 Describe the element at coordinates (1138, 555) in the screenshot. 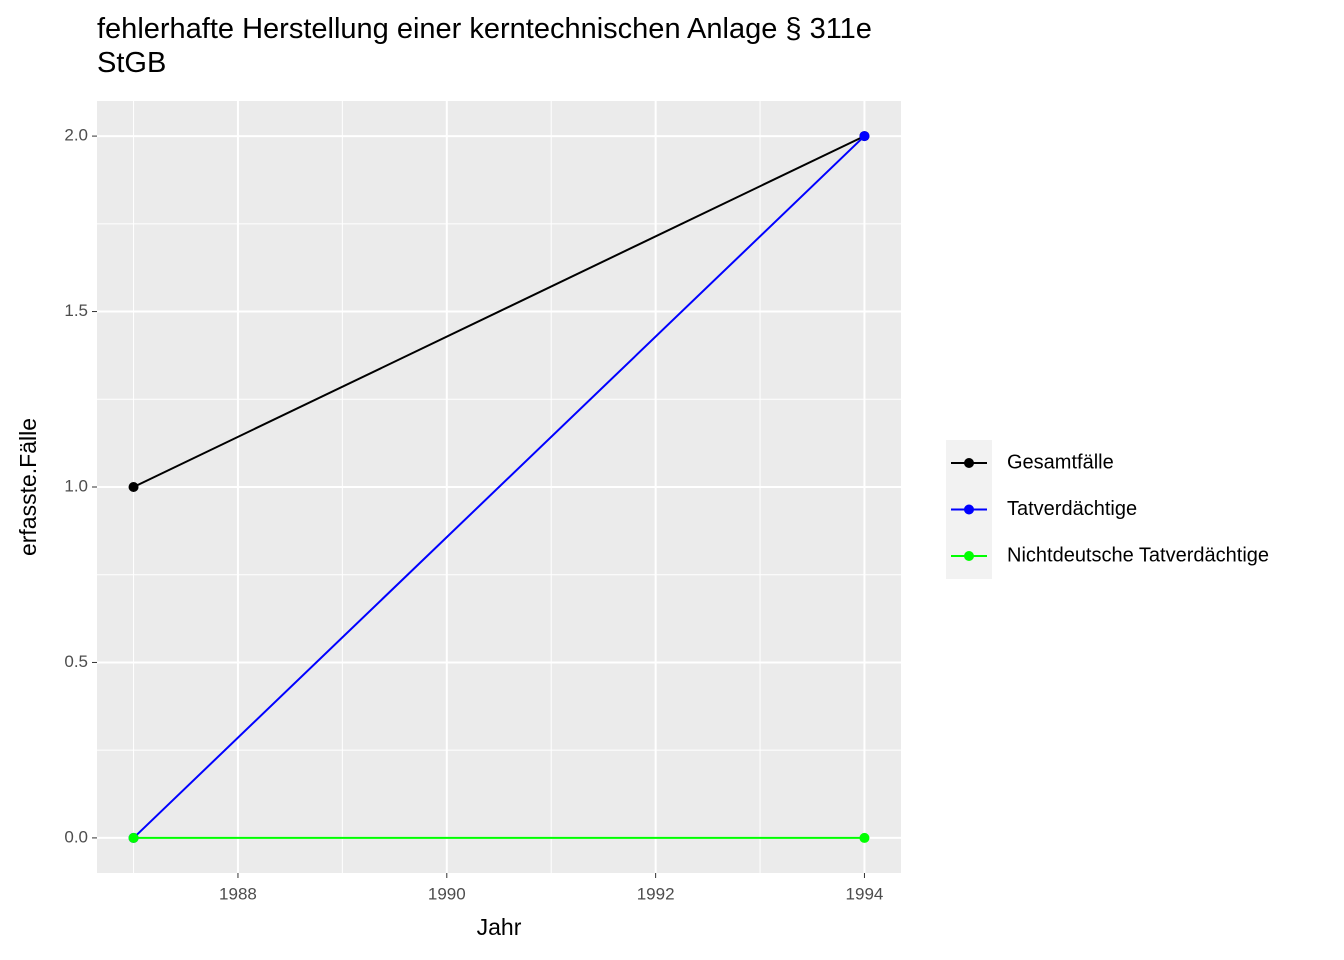

I see `legend-label: Nichtdeutsche Tatverdächtige` at that location.